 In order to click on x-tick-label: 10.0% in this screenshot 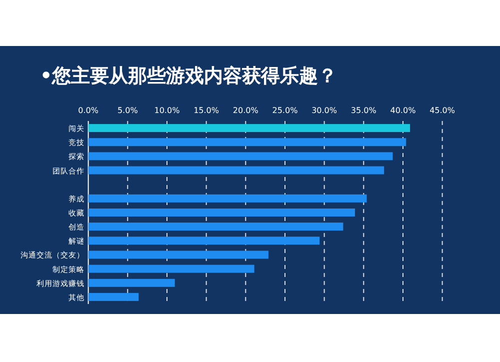, I will do `click(167, 110)`.